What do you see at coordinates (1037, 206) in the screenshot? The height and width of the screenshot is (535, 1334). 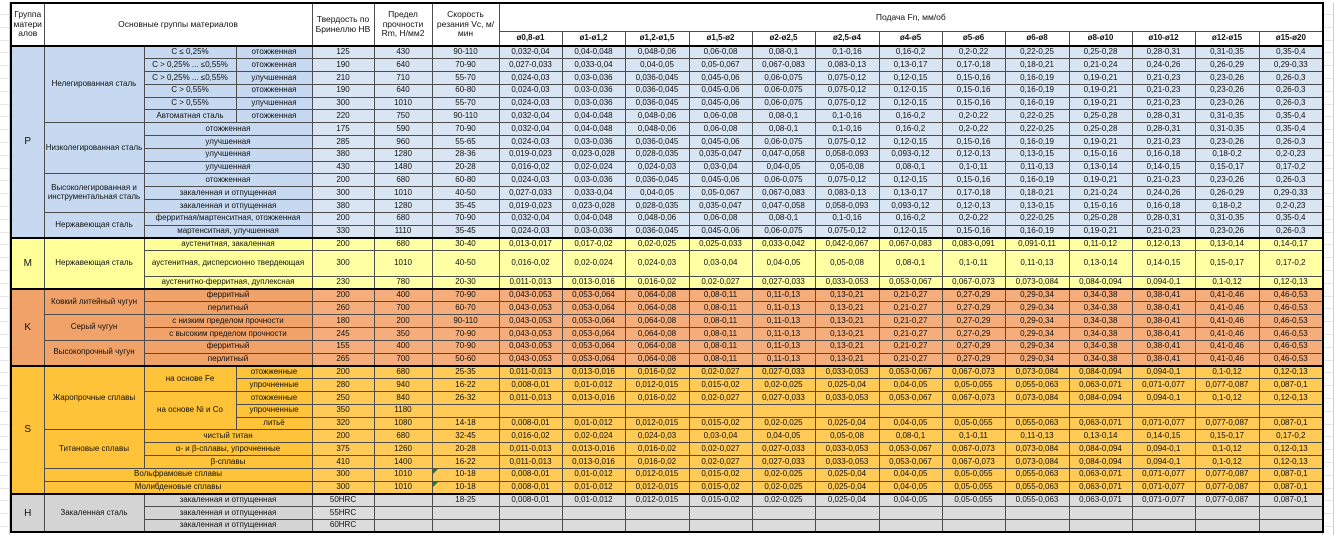 I see `feed-cell: 0,13-0,15` at bounding box center [1037, 206].